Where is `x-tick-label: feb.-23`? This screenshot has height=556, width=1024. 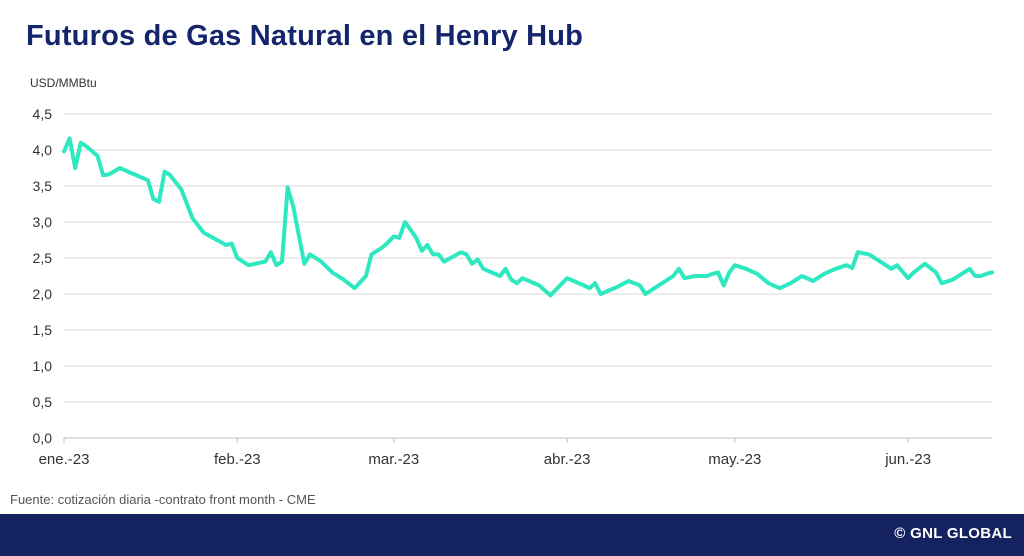 x-tick-label: feb.-23 is located at coordinates (237, 459).